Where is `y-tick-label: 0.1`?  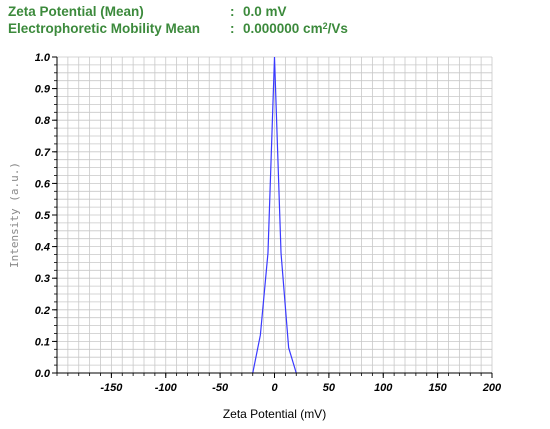 y-tick-label: 0.1 is located at coordinates (42, 342).